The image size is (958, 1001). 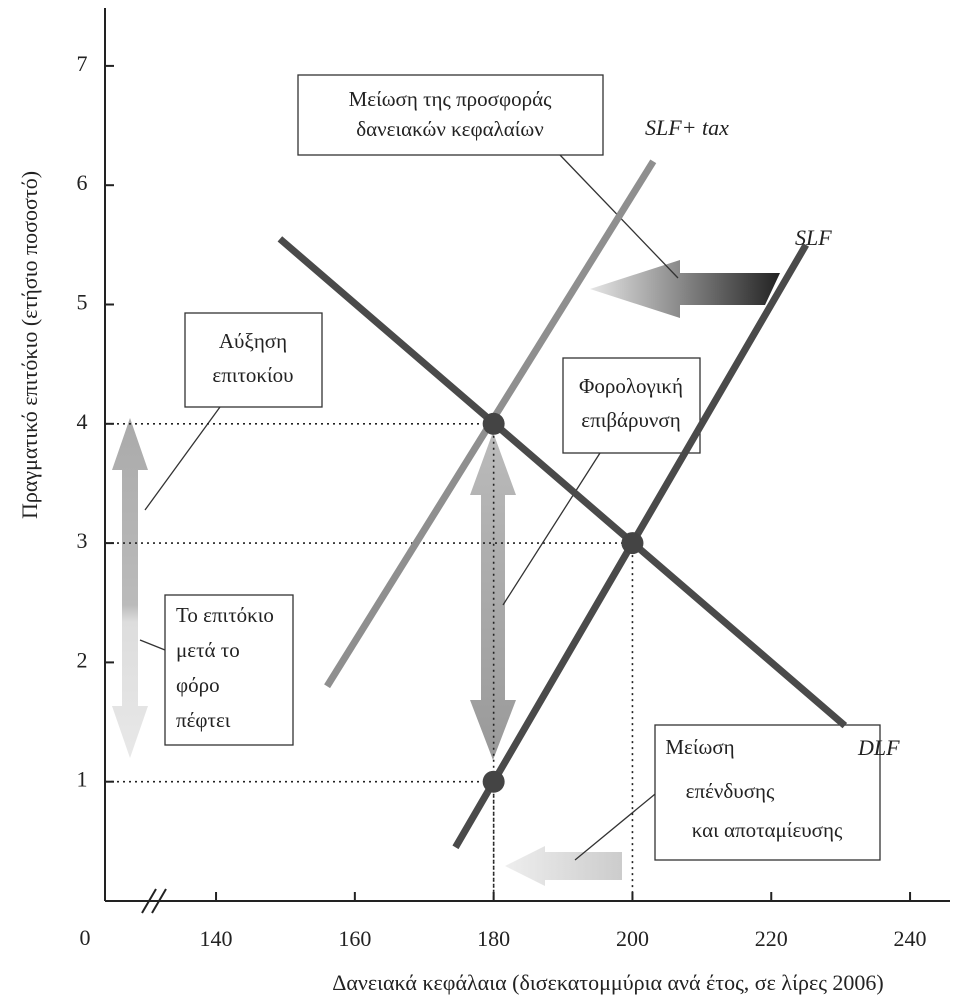 I want to click on x-tick-label: 160, so click(x=354, y=938).